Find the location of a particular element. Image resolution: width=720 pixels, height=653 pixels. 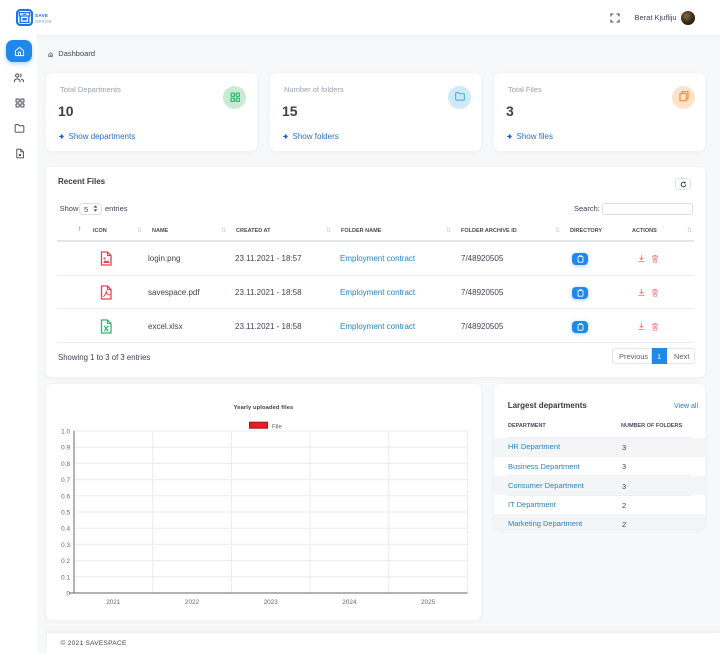

svg-text: 0.6 is located at coordinates (65, 496).